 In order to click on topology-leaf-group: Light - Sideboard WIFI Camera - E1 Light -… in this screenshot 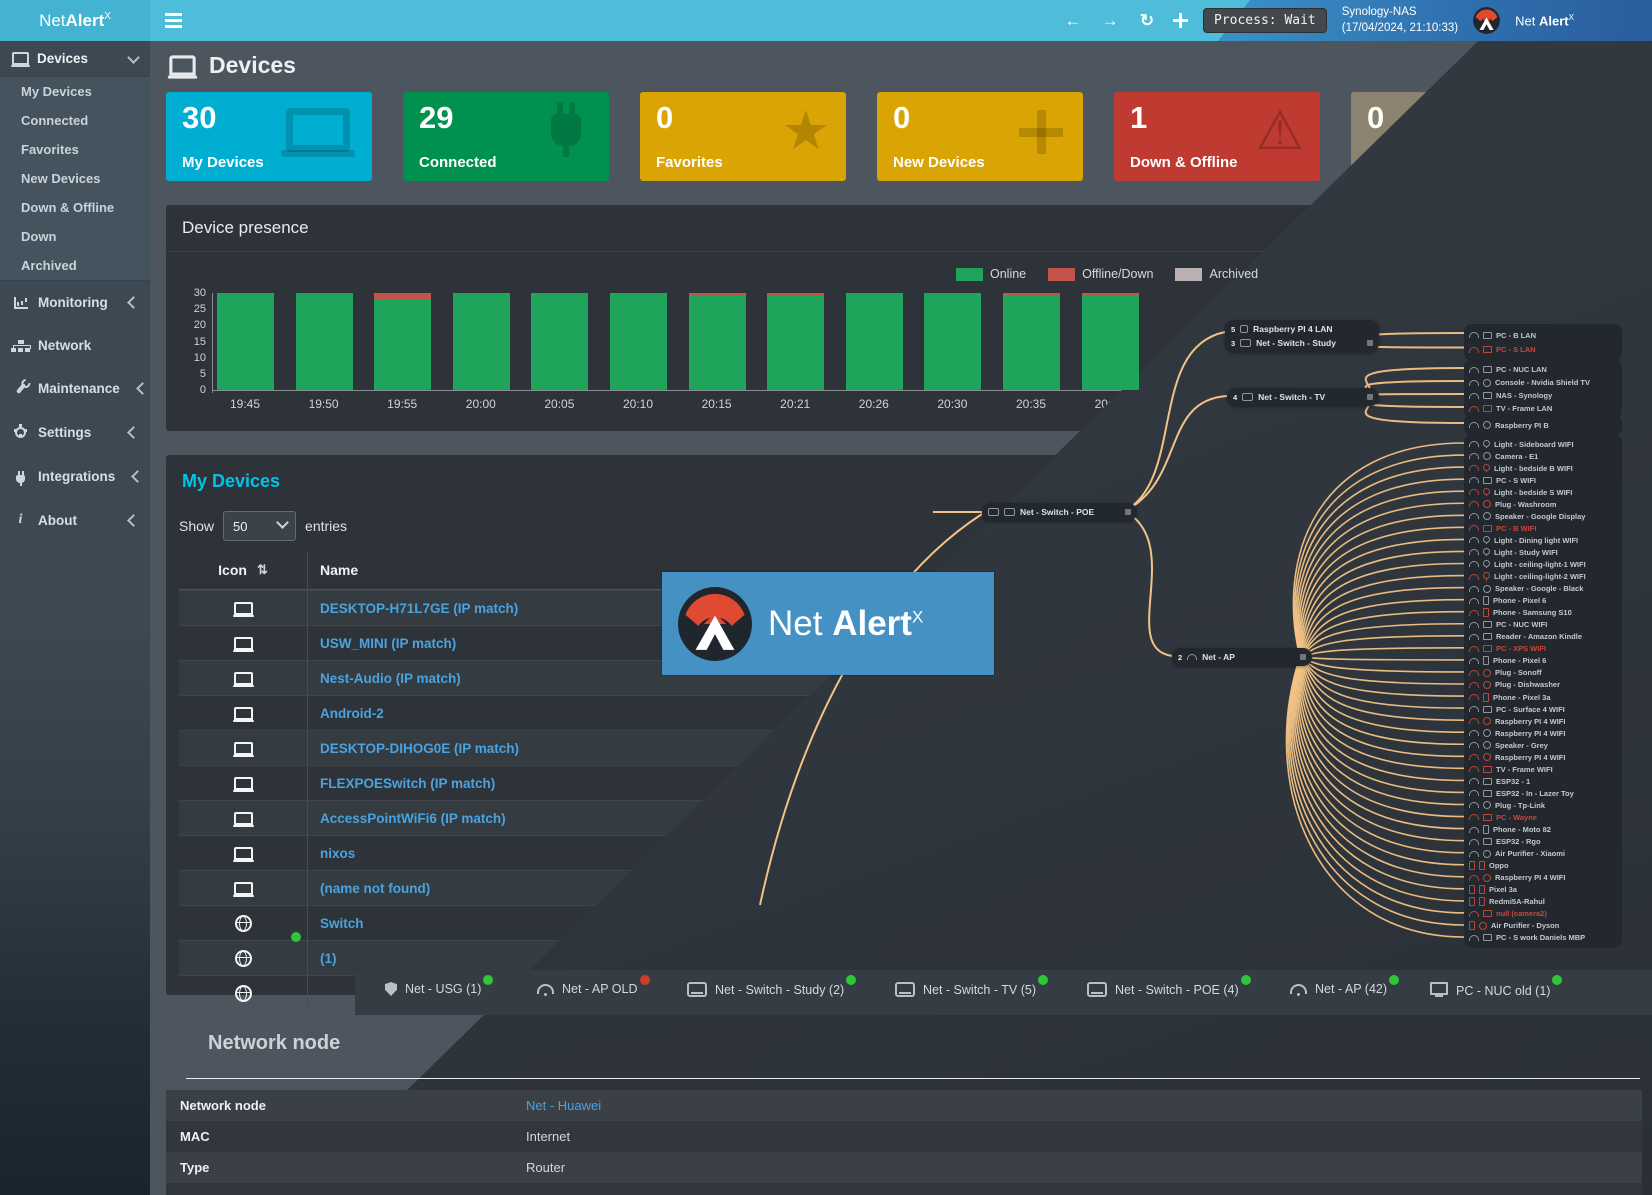, I will do `click(1543, 691)`.